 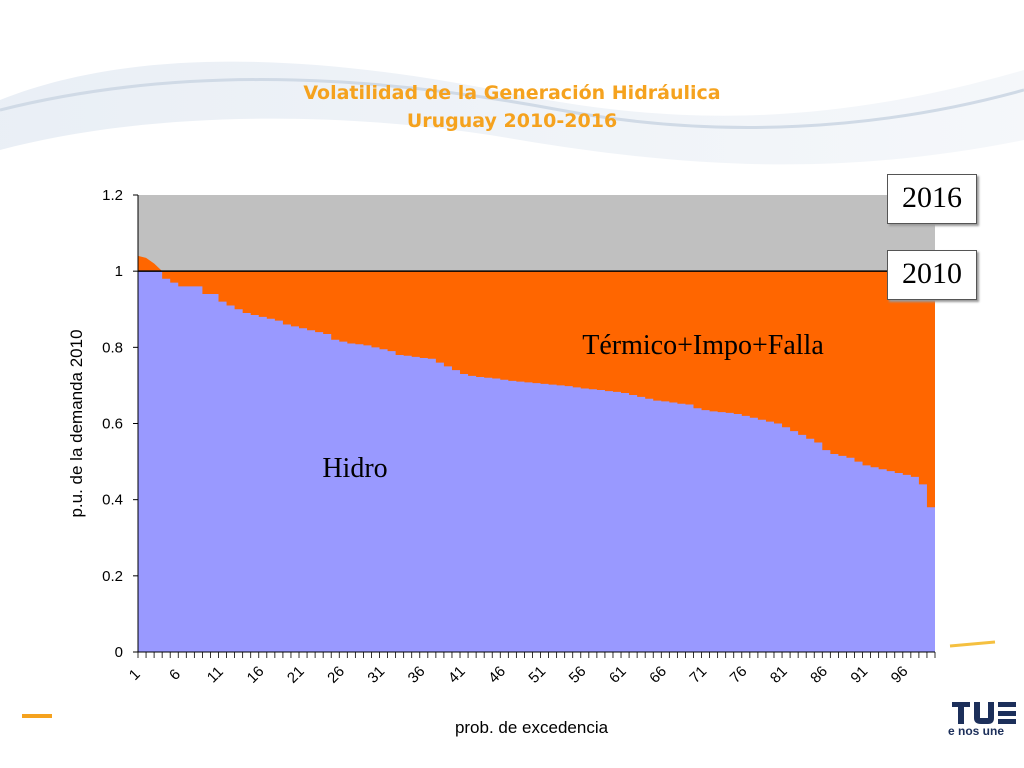 I want to click on x-tick-label: 16, so click(x=256, y=675).